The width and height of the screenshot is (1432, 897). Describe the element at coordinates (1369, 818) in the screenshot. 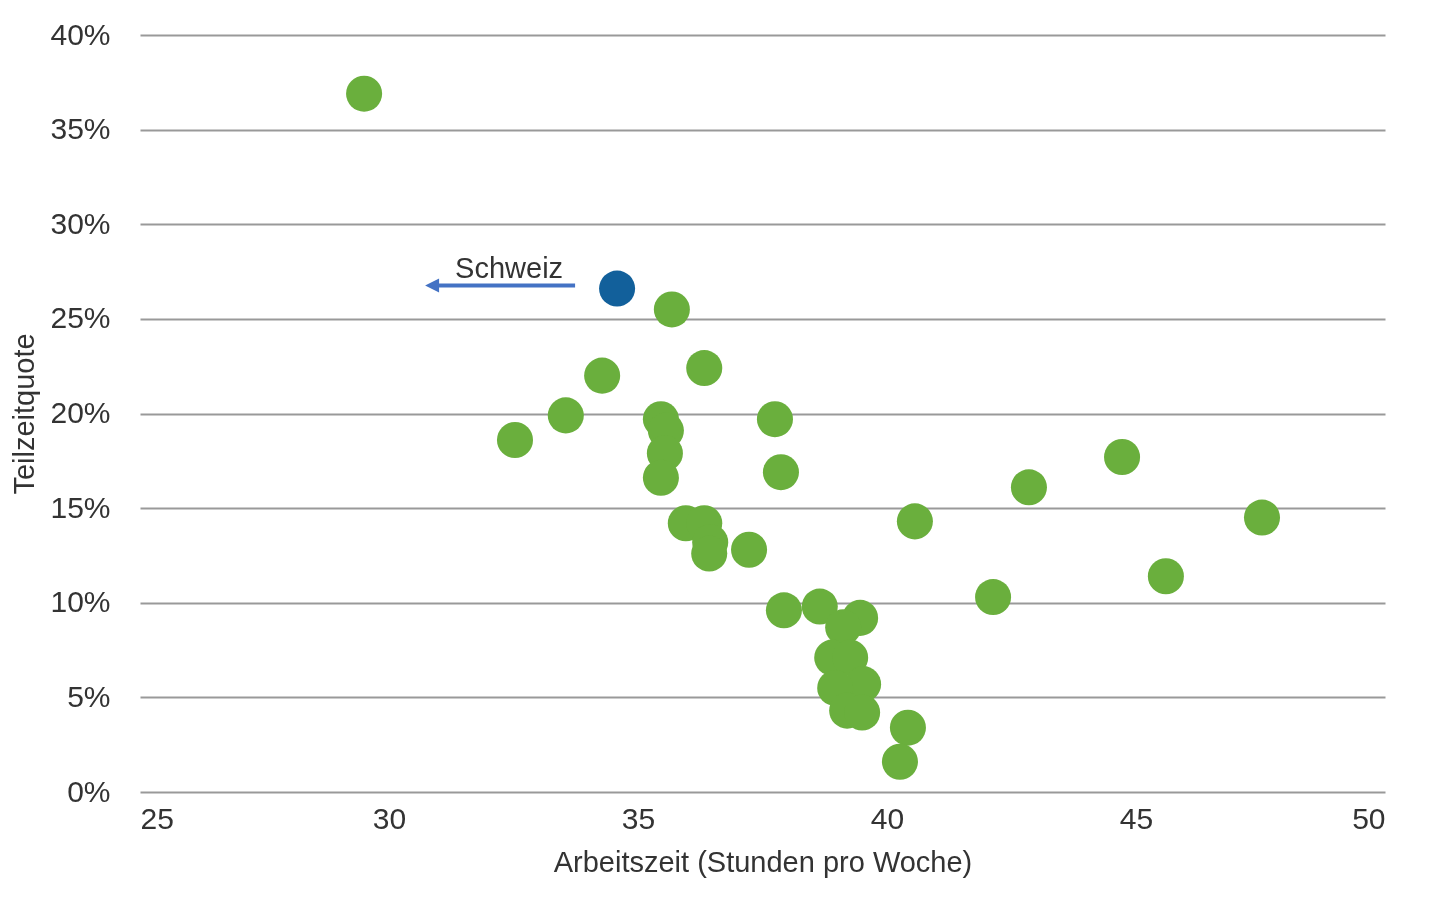

I see `x-tick-label: 50` at that location.